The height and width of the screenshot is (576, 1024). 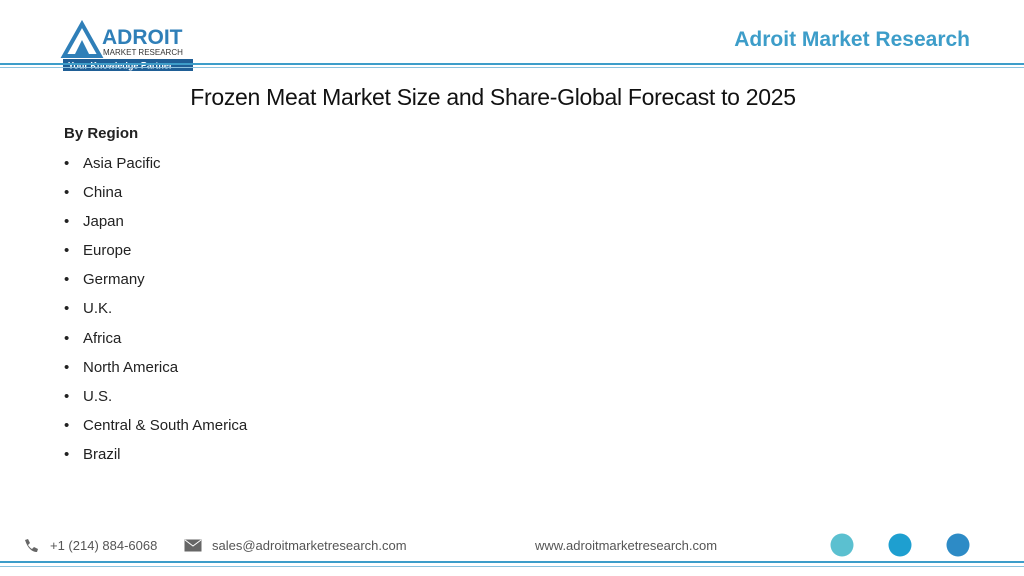 What do you see at coordinates (143, 52) in the screenshot?
I see `logo-sub: MARKET RESEARCH` at bounding box center [143, 52].